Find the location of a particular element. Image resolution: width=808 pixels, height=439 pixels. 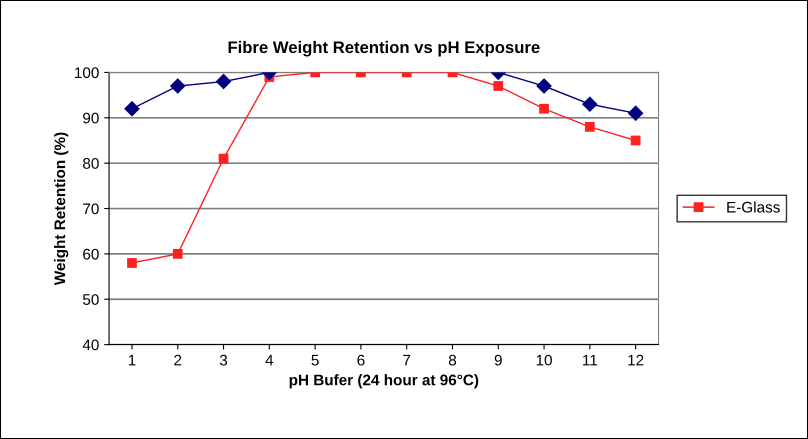

y-axis-title: Weight Retention (%) is located at coordinates (61, 209).